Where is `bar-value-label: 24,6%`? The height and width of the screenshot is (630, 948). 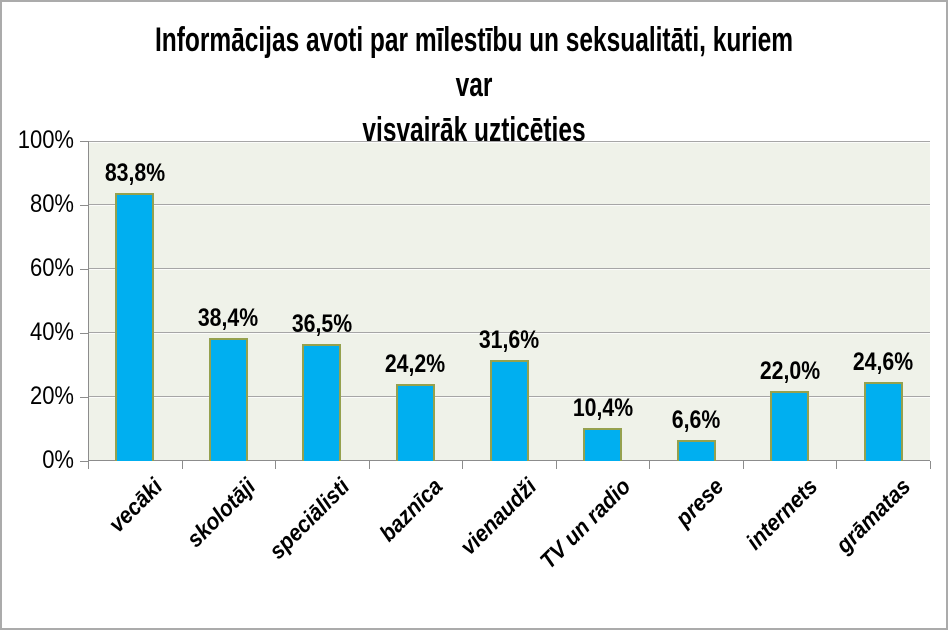
bar-value-label: 24,6% is located at coordinates (883, 362).